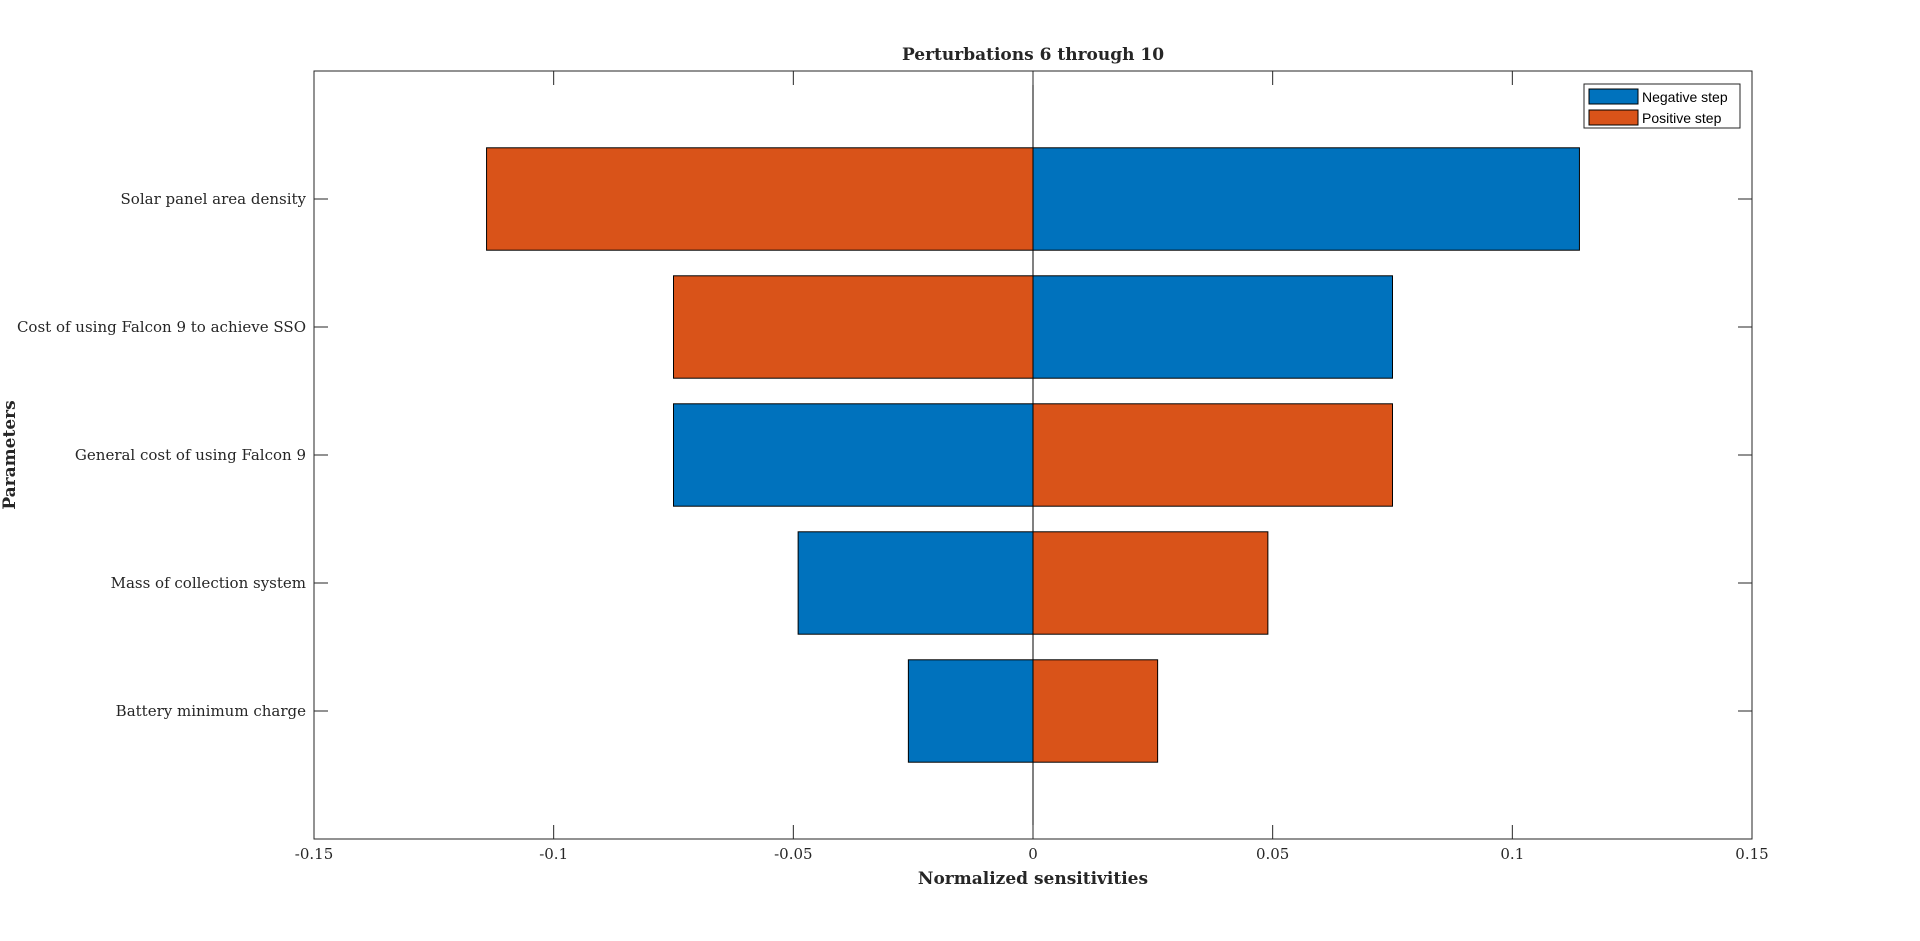 The image size is (1920, 941). I want to click on y-tick-label: Battery minimum charge, so click(211, 711).